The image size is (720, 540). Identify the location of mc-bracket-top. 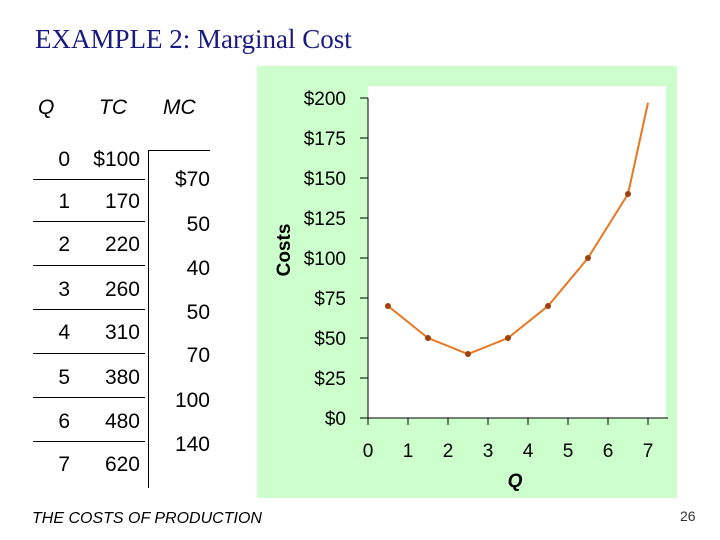
(179, 150).